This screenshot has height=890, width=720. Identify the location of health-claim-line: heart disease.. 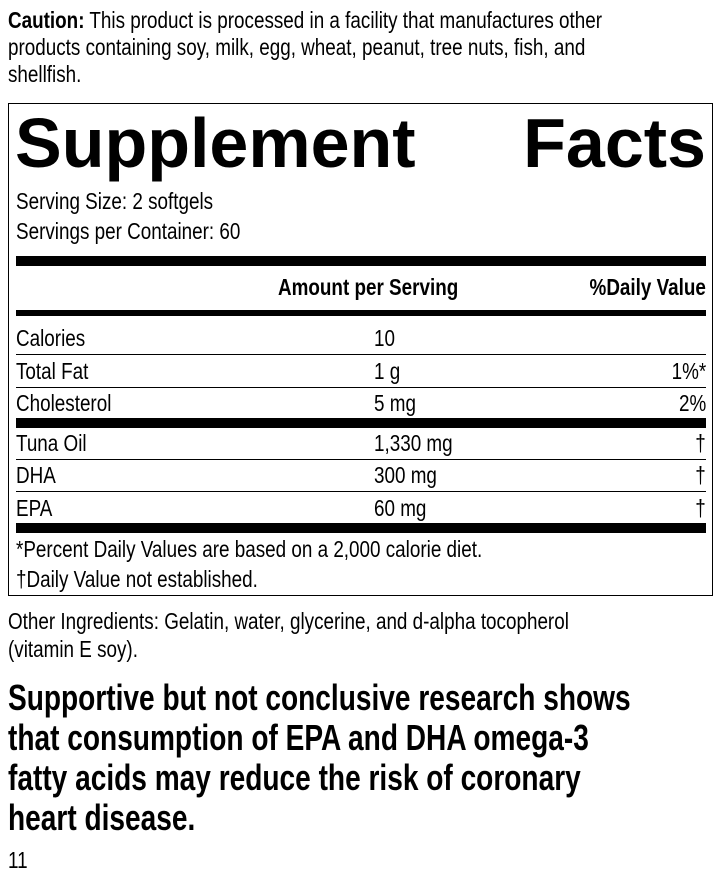
(102, 817).